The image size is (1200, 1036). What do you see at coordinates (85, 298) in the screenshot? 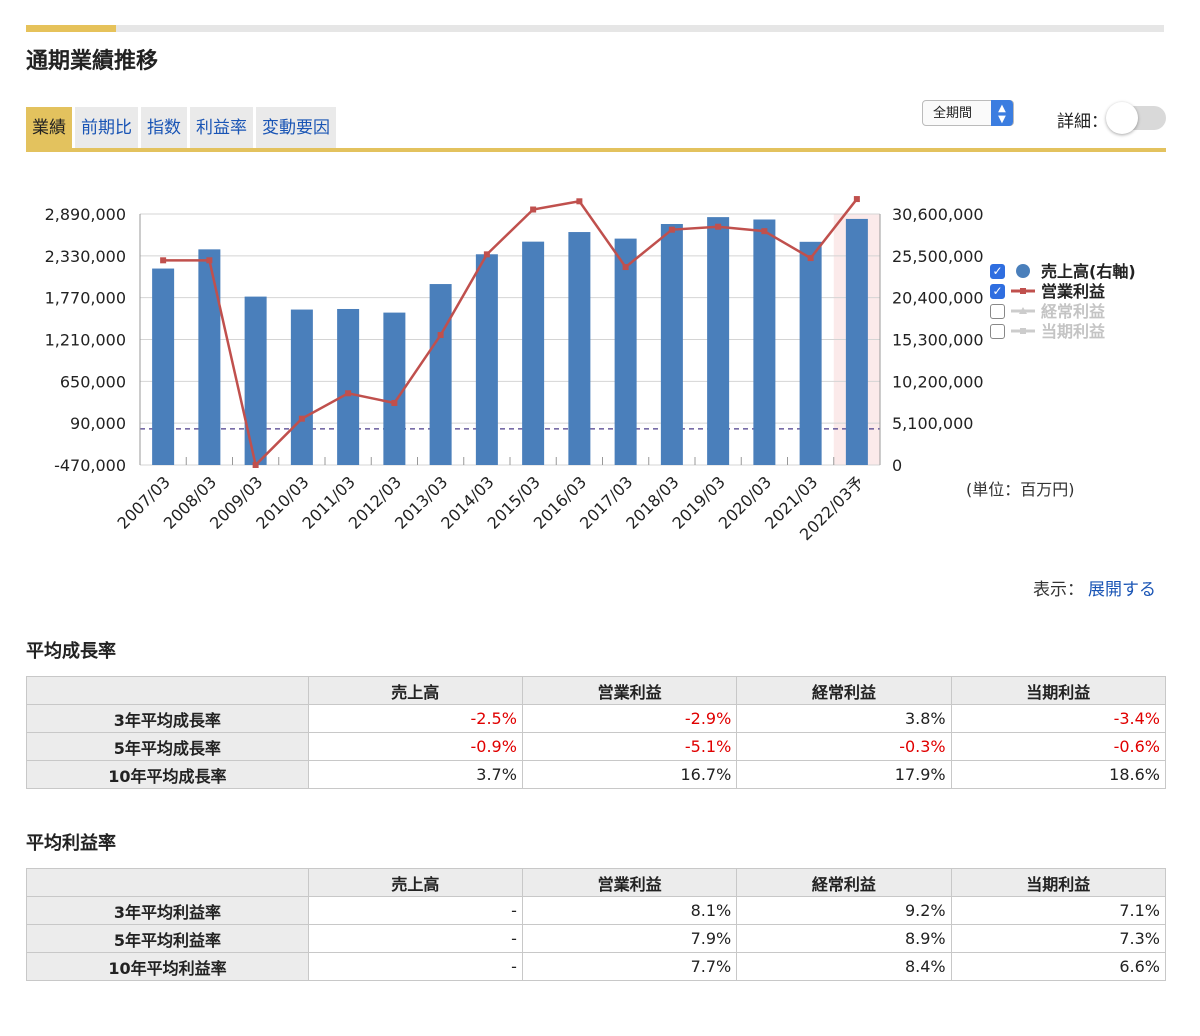
I see `left-tick-label: 1,770,000` at bounding box center [85, 298].